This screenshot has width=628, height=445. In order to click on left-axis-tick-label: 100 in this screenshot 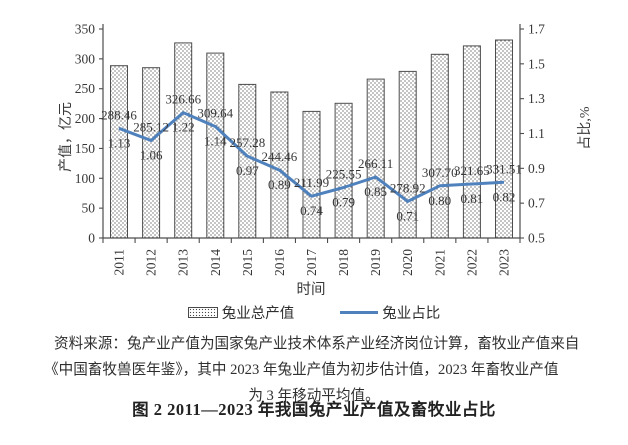, I will do `click(85, 178)`.